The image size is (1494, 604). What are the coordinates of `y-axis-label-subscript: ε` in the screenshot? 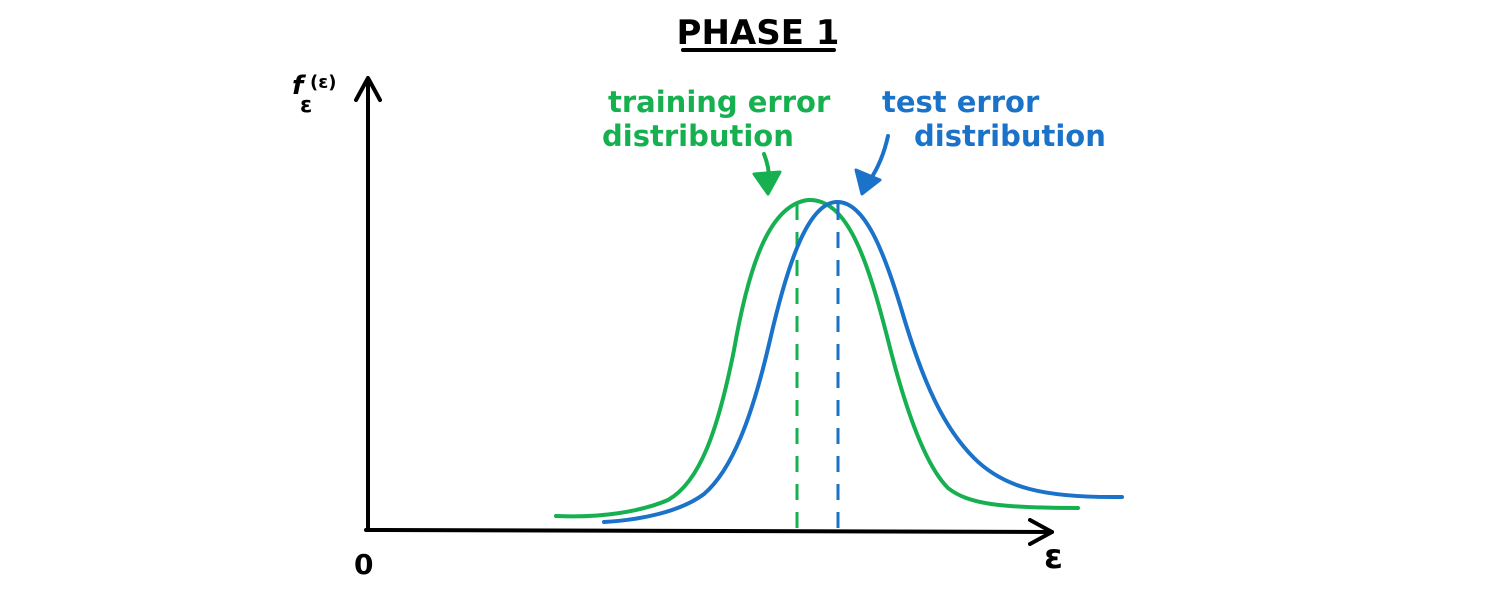 It's located at (306, 105).